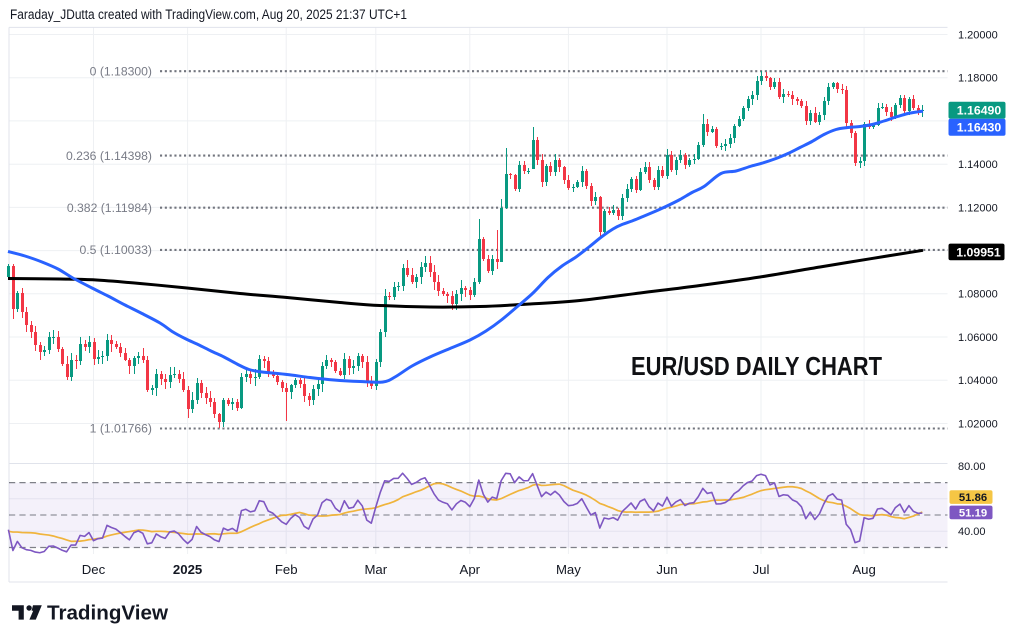  What do you see at coordinates (978, 338) in the screenshot?
I see `svg-text: 1.06000` at bounding box center [978, 338].